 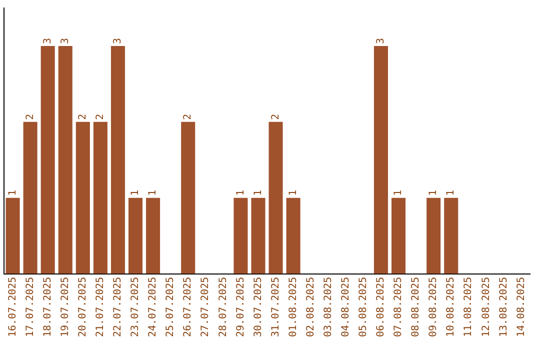 I want to click on x-tick-label: 08.08.2025, so click(x=416, y=307).